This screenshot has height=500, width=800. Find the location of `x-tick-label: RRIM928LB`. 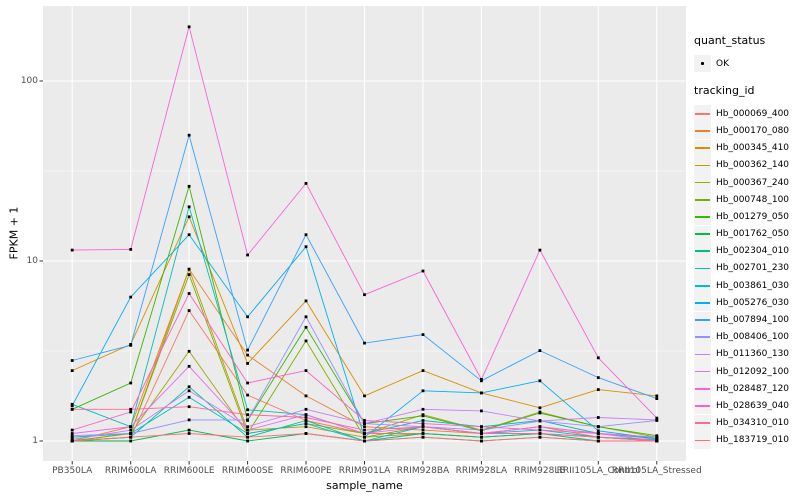

x-tick-label: RRIM928LB is located at coordinates (540, 471).